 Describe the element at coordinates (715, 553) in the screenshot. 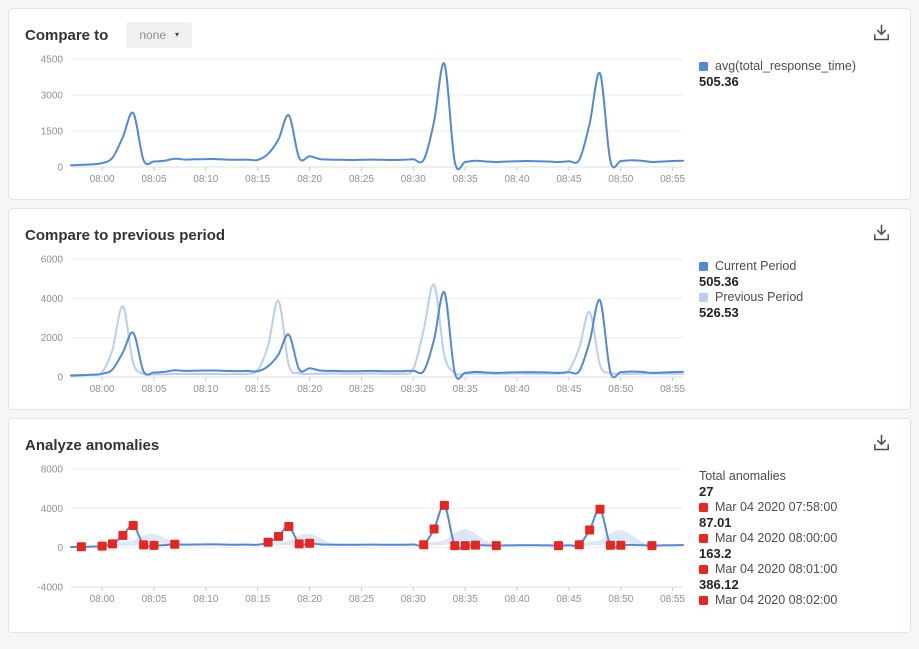

I see `anomaly-value: 163.2` at that location.